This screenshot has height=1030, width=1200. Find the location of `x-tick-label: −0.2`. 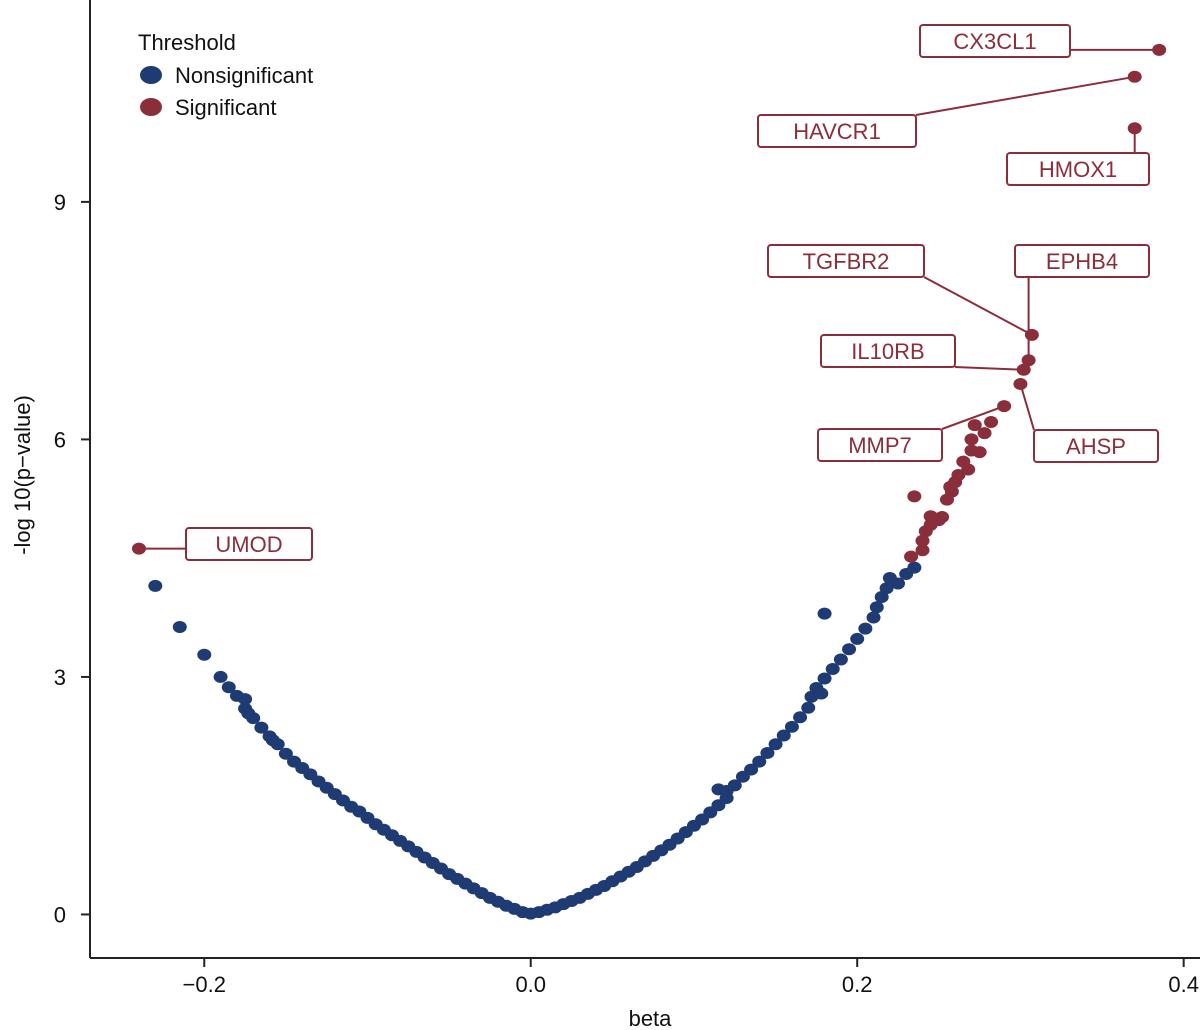

x-tick-label: −0.2 is located at coordinates (204, 984).